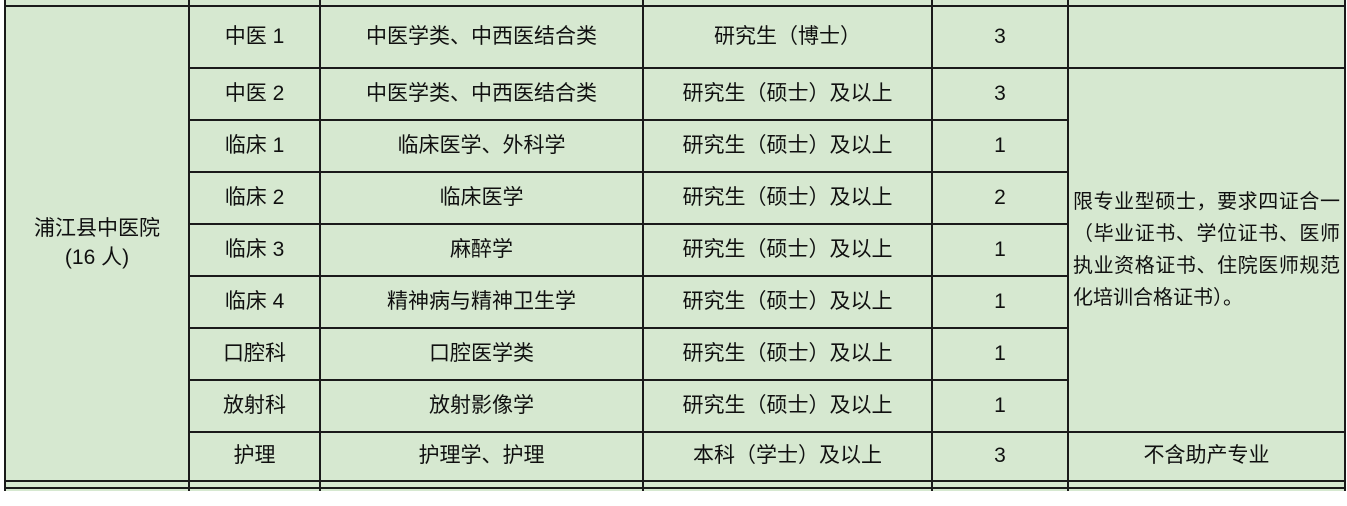  What do you see at coordinates (481, 354) in the screenshot?
I see `major-cell: 口腔医学类` at bounding box center [481, 354].